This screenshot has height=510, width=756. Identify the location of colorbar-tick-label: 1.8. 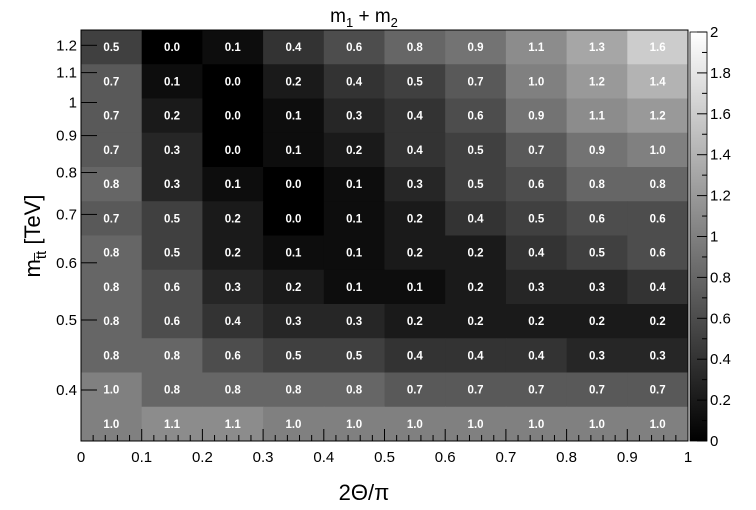
(720, 73).